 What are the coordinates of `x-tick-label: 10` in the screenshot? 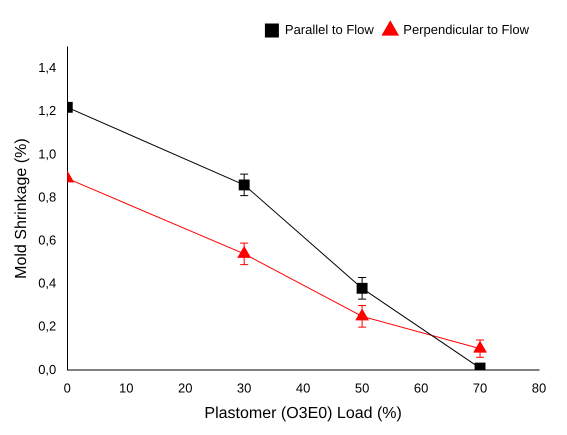 It's located at (126, 388).